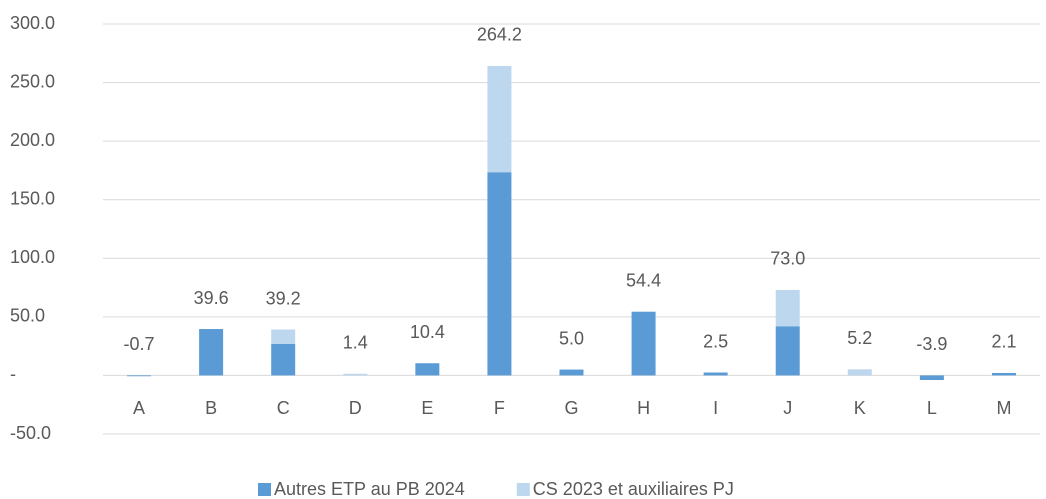  What do you see at coordinates (13, 374) in the screenshot?
I see `y-tick-label: -` at bounding box center [13, 374].